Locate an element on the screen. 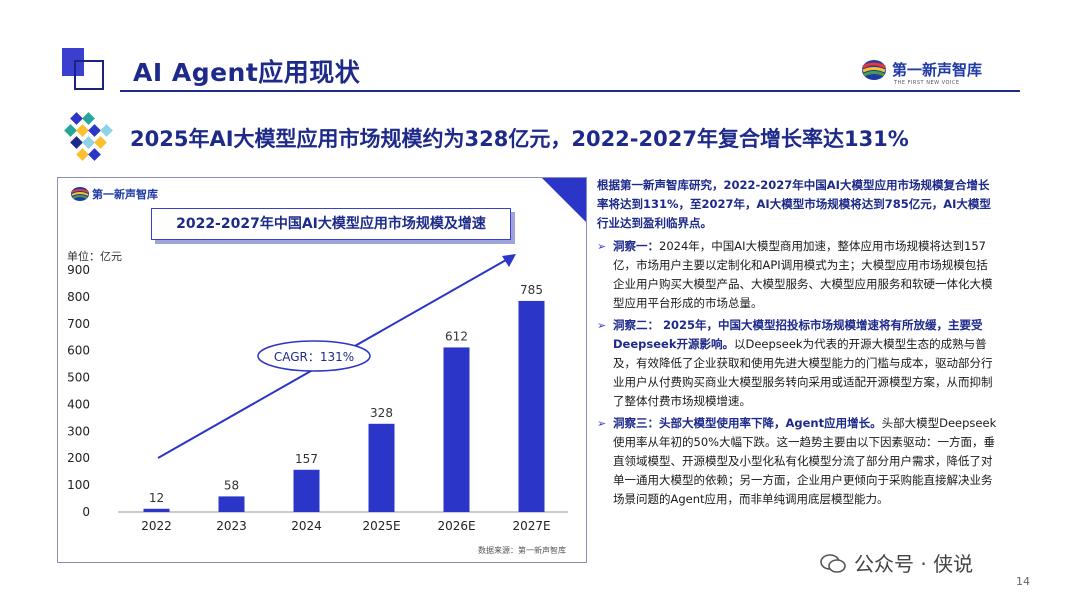 This screenshot has height=608, width=1080. brand-logo: 第一新声智库 THE FIRST NEW VOICE is located at coordinates (940, 73).